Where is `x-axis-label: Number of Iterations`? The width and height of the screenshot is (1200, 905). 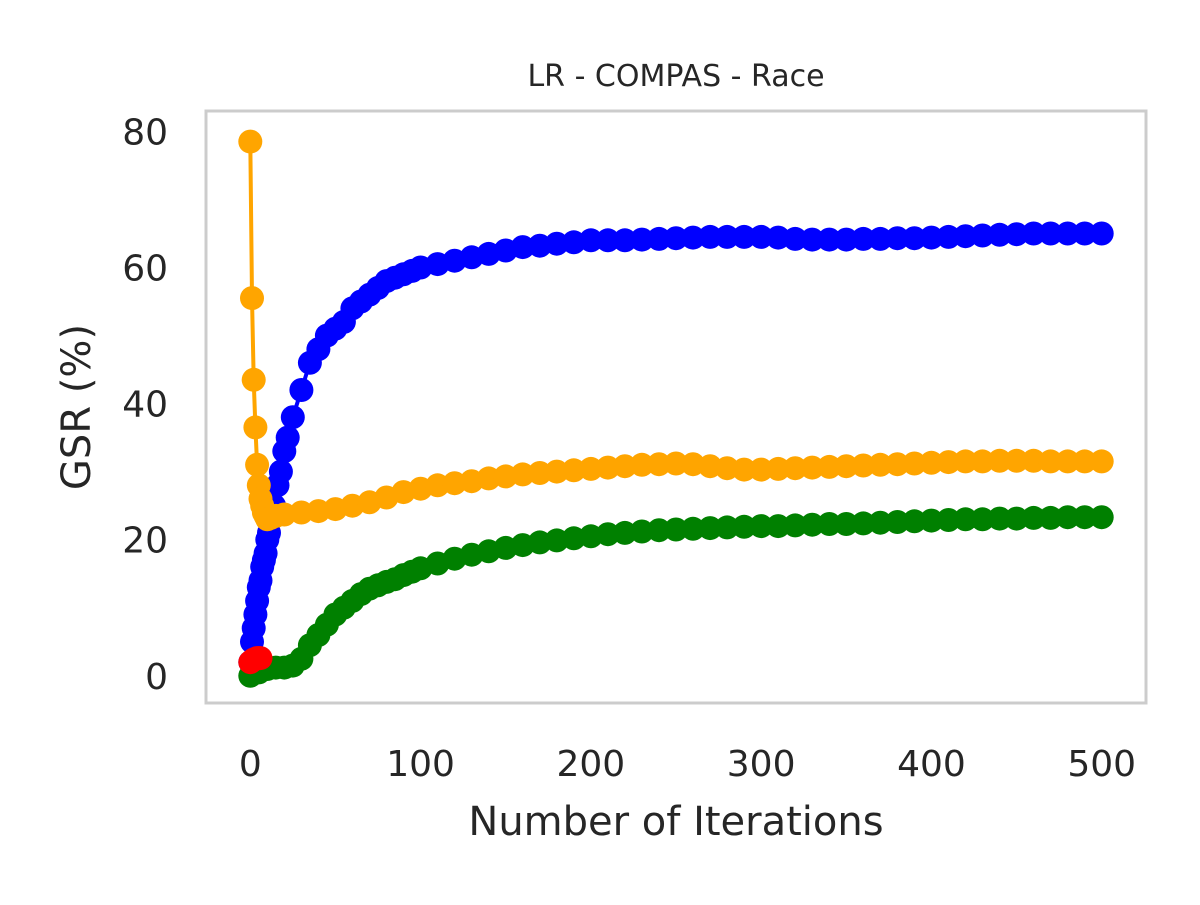 x-axis-label: Number of Iterations is located at coordinates (675, 822).